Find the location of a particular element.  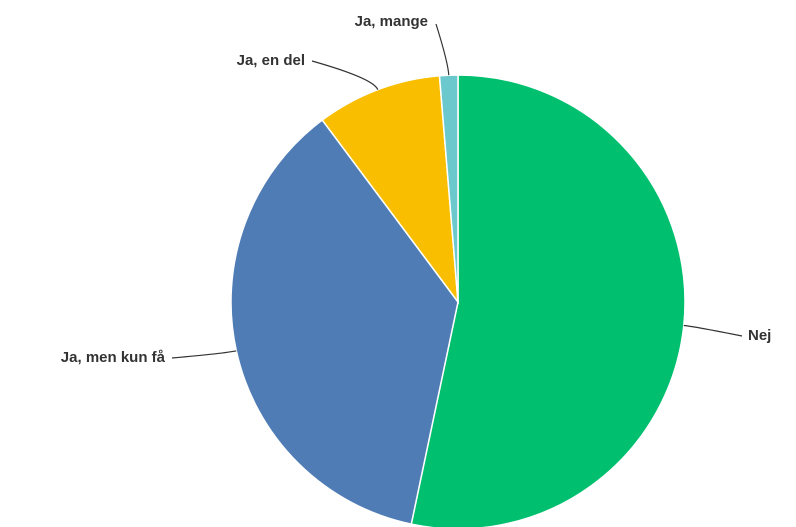

slice-label: Ja, en del is located at coordinates (271, 60).